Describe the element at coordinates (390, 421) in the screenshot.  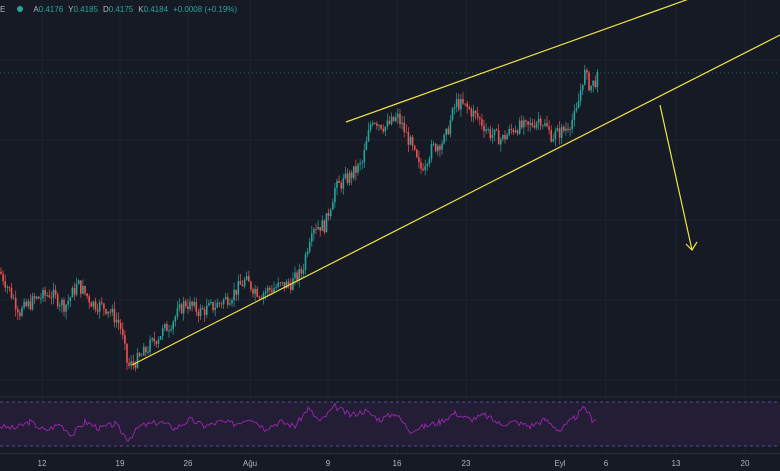
I see `rsi-pane` at that location.